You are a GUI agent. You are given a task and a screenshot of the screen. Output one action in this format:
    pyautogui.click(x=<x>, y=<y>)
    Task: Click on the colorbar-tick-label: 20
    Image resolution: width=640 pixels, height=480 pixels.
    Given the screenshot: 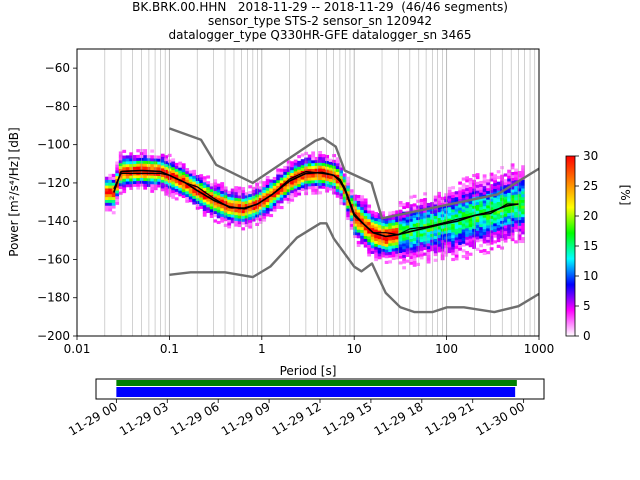 What is the action you would take?
    pyautogui.click(x=590, y=216)
    